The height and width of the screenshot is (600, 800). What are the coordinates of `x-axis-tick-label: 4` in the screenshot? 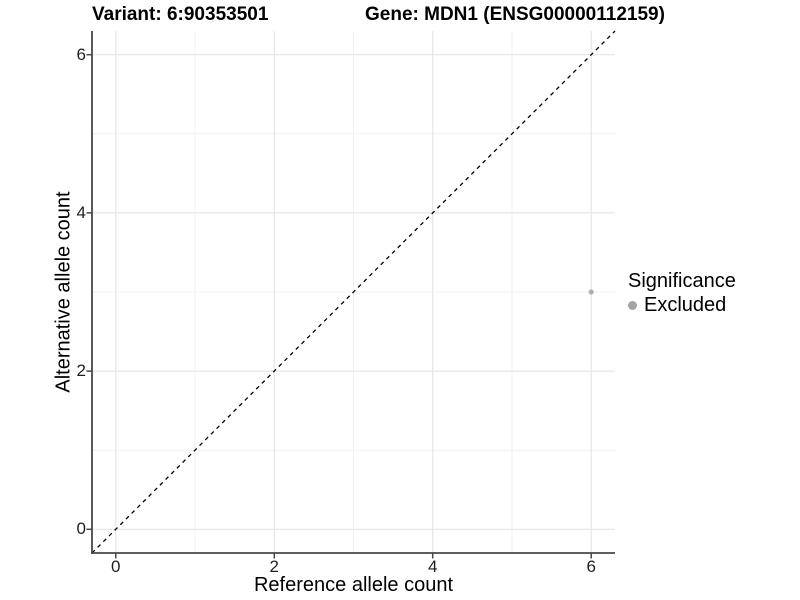 It's located at (433, 566).